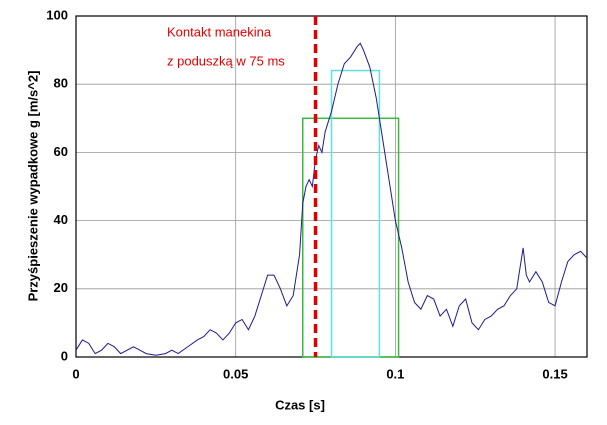 This screenshot has height=425, width=607. Describe the element at coordinates (61, 219) in the screenshot. I see `y-tick-label: 40` at that location.